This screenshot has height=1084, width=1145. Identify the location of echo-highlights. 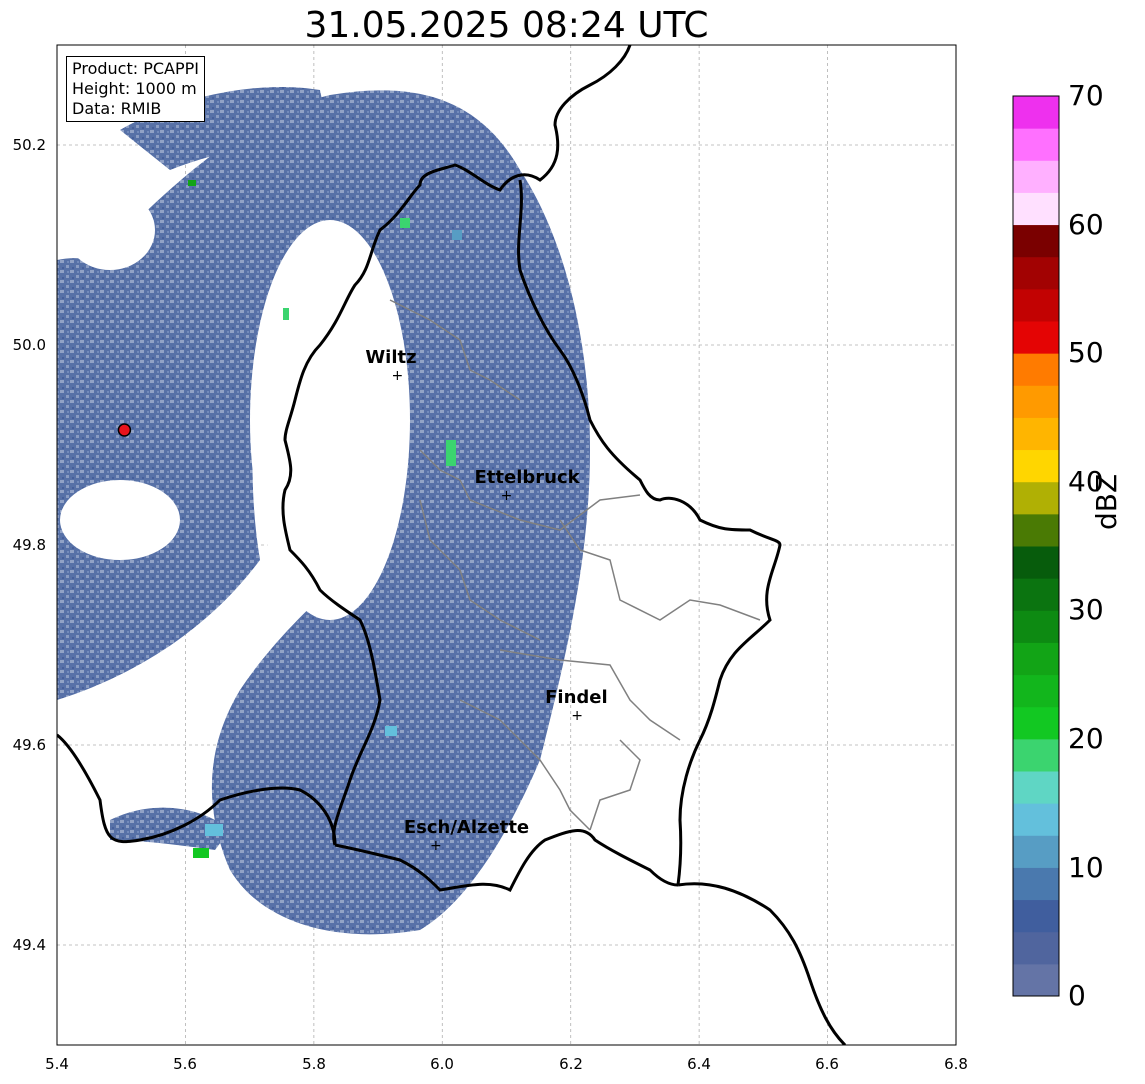
(325, 519).